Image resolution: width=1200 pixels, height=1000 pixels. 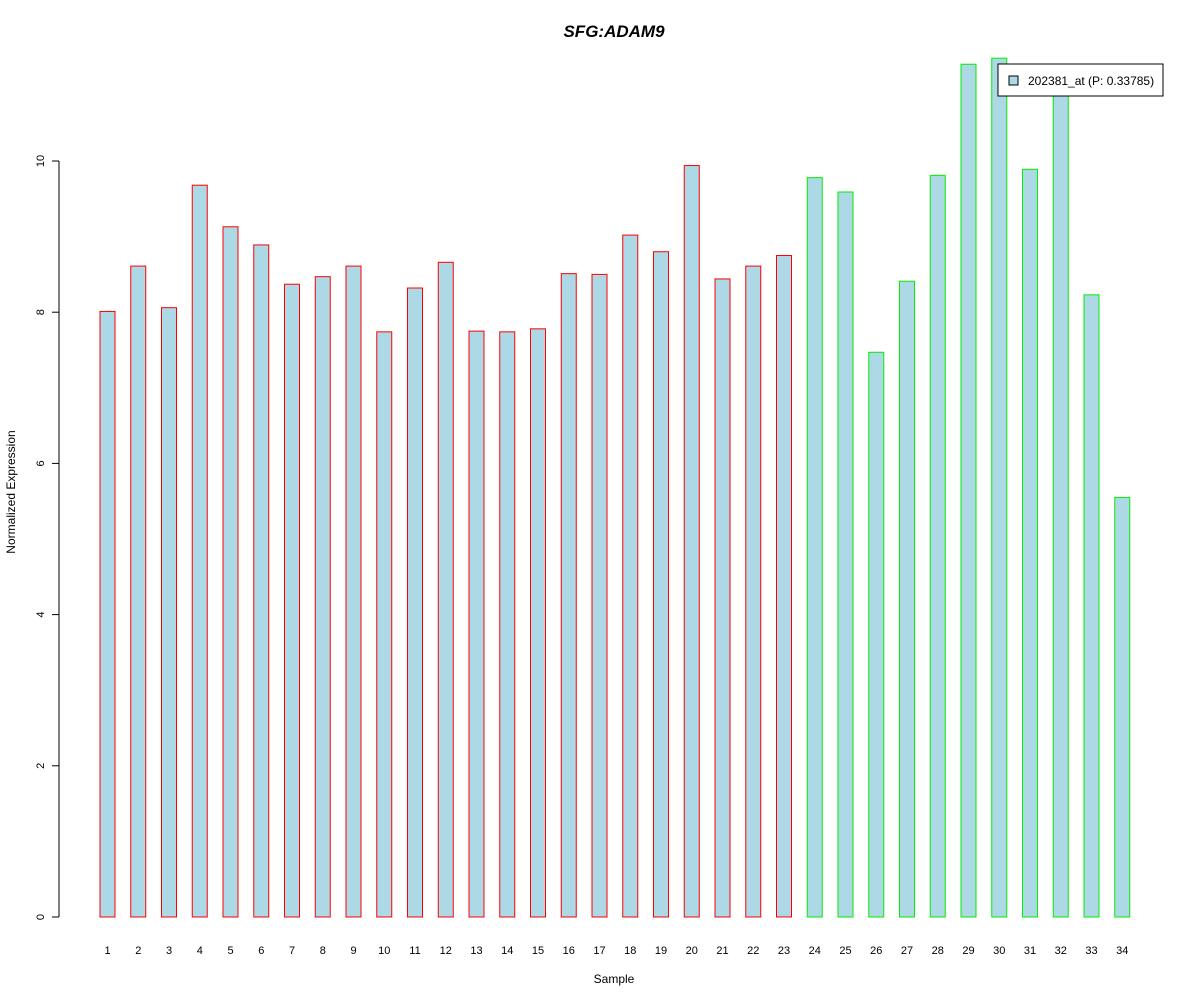 What do you see at coordinates (41, 917) in the screenshot?
I see `y-tick-label: 0` at bounding box center [41, 917].